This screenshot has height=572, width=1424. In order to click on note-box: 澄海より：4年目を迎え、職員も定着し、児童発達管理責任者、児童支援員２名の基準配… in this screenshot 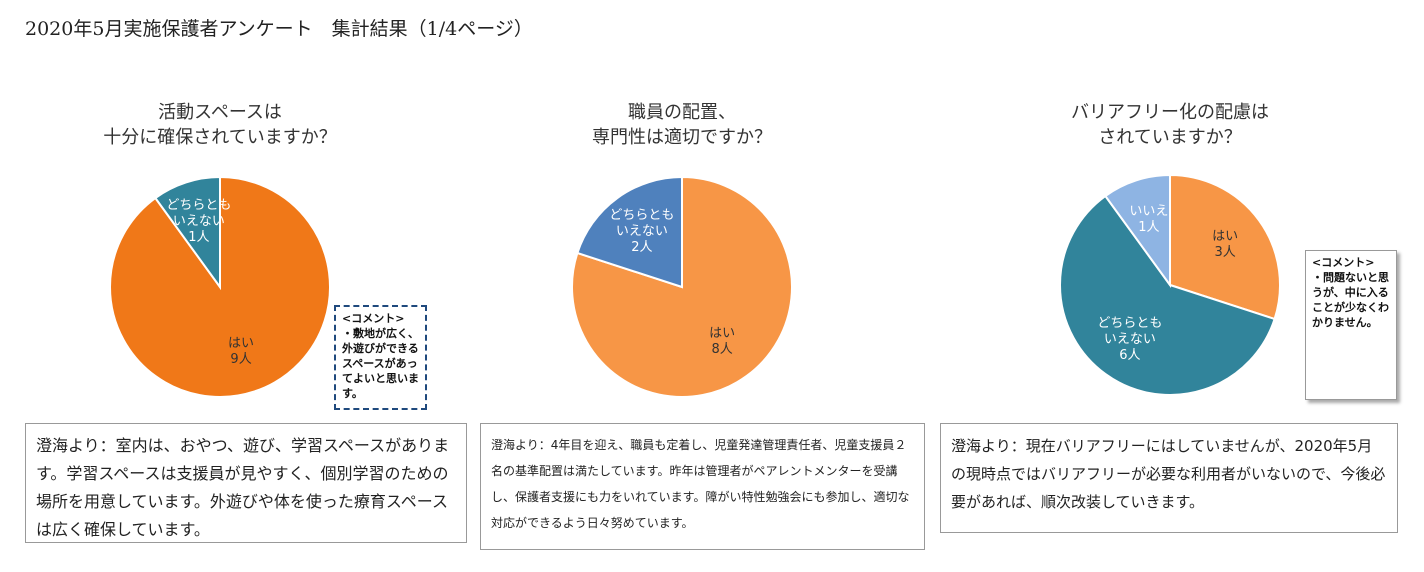, I will do `click(702, 486)`.